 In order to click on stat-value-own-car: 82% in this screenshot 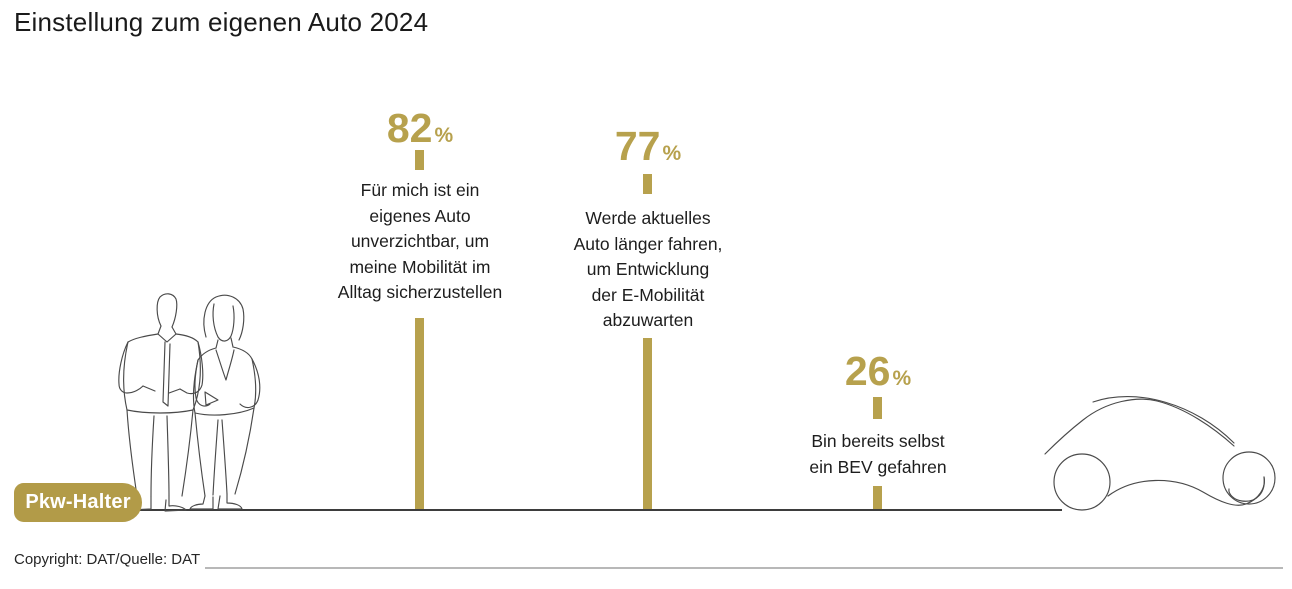, I will do `click(420, 133)`.